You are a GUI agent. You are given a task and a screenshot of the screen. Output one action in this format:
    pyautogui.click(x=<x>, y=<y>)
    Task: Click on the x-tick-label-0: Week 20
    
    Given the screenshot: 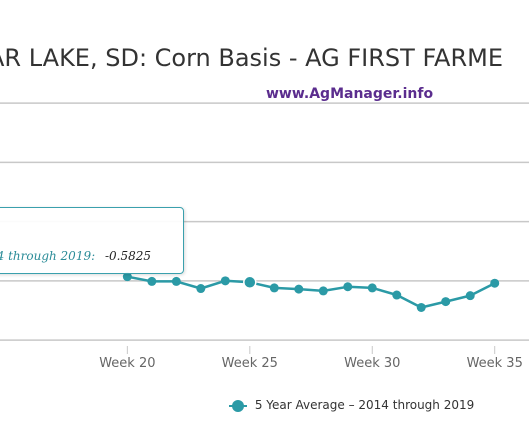 What is the action you would take?
    pyautogui.click(x=127, y=363)
    